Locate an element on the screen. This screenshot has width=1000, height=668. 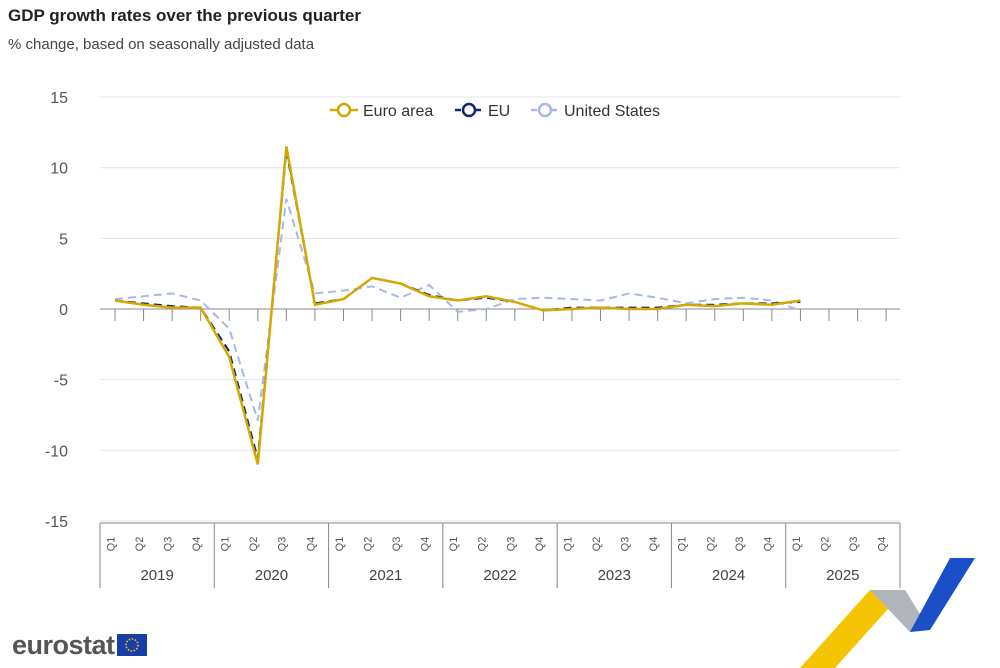
legend-label: United States is located at coordinates (612, 111).